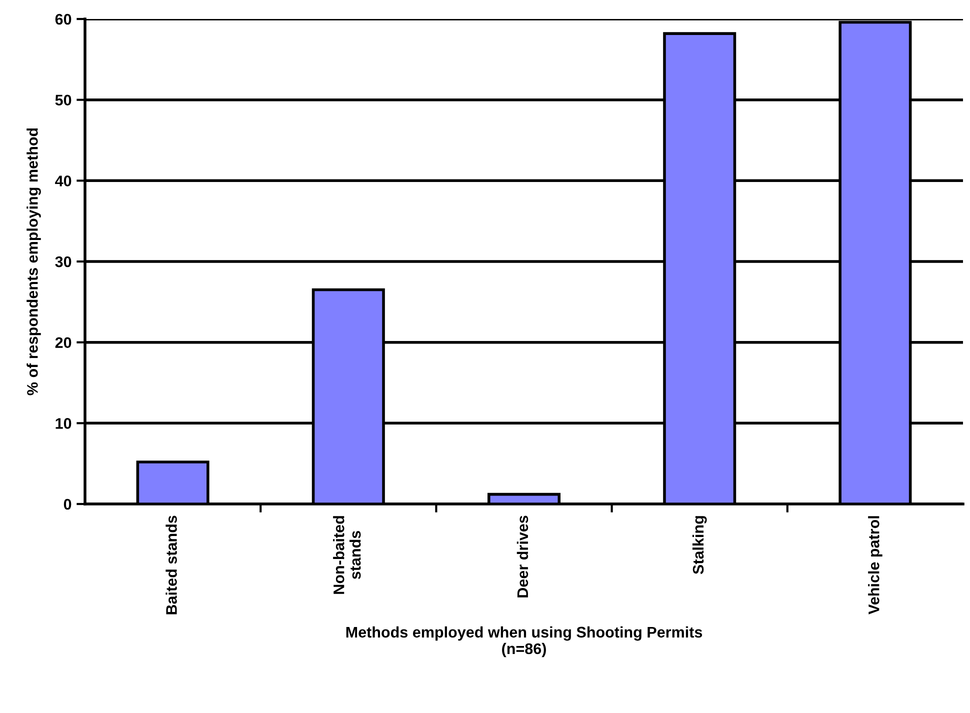 This screenshot has height=713, width=970. I want to click on y-tick-label: 40, so click(63, 181).